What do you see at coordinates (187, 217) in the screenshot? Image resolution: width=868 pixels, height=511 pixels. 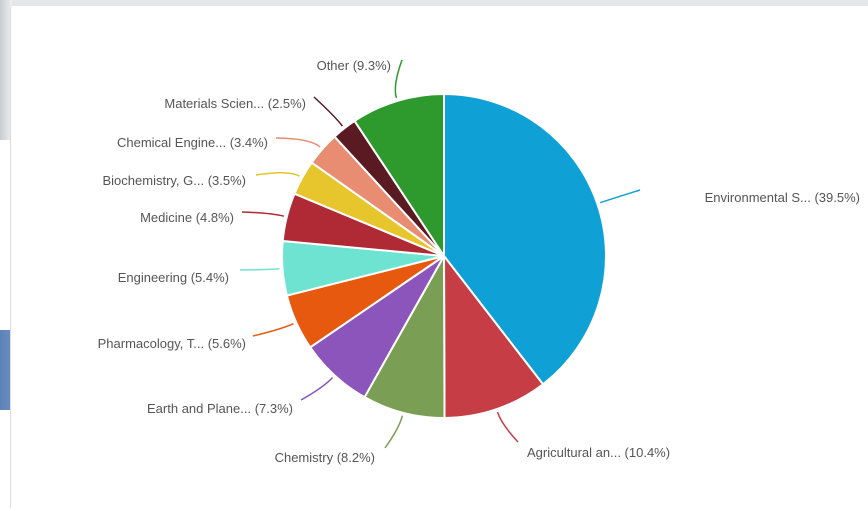 I see `slice-label: Medicine (4.8%)` at bounding box center [187, 217].